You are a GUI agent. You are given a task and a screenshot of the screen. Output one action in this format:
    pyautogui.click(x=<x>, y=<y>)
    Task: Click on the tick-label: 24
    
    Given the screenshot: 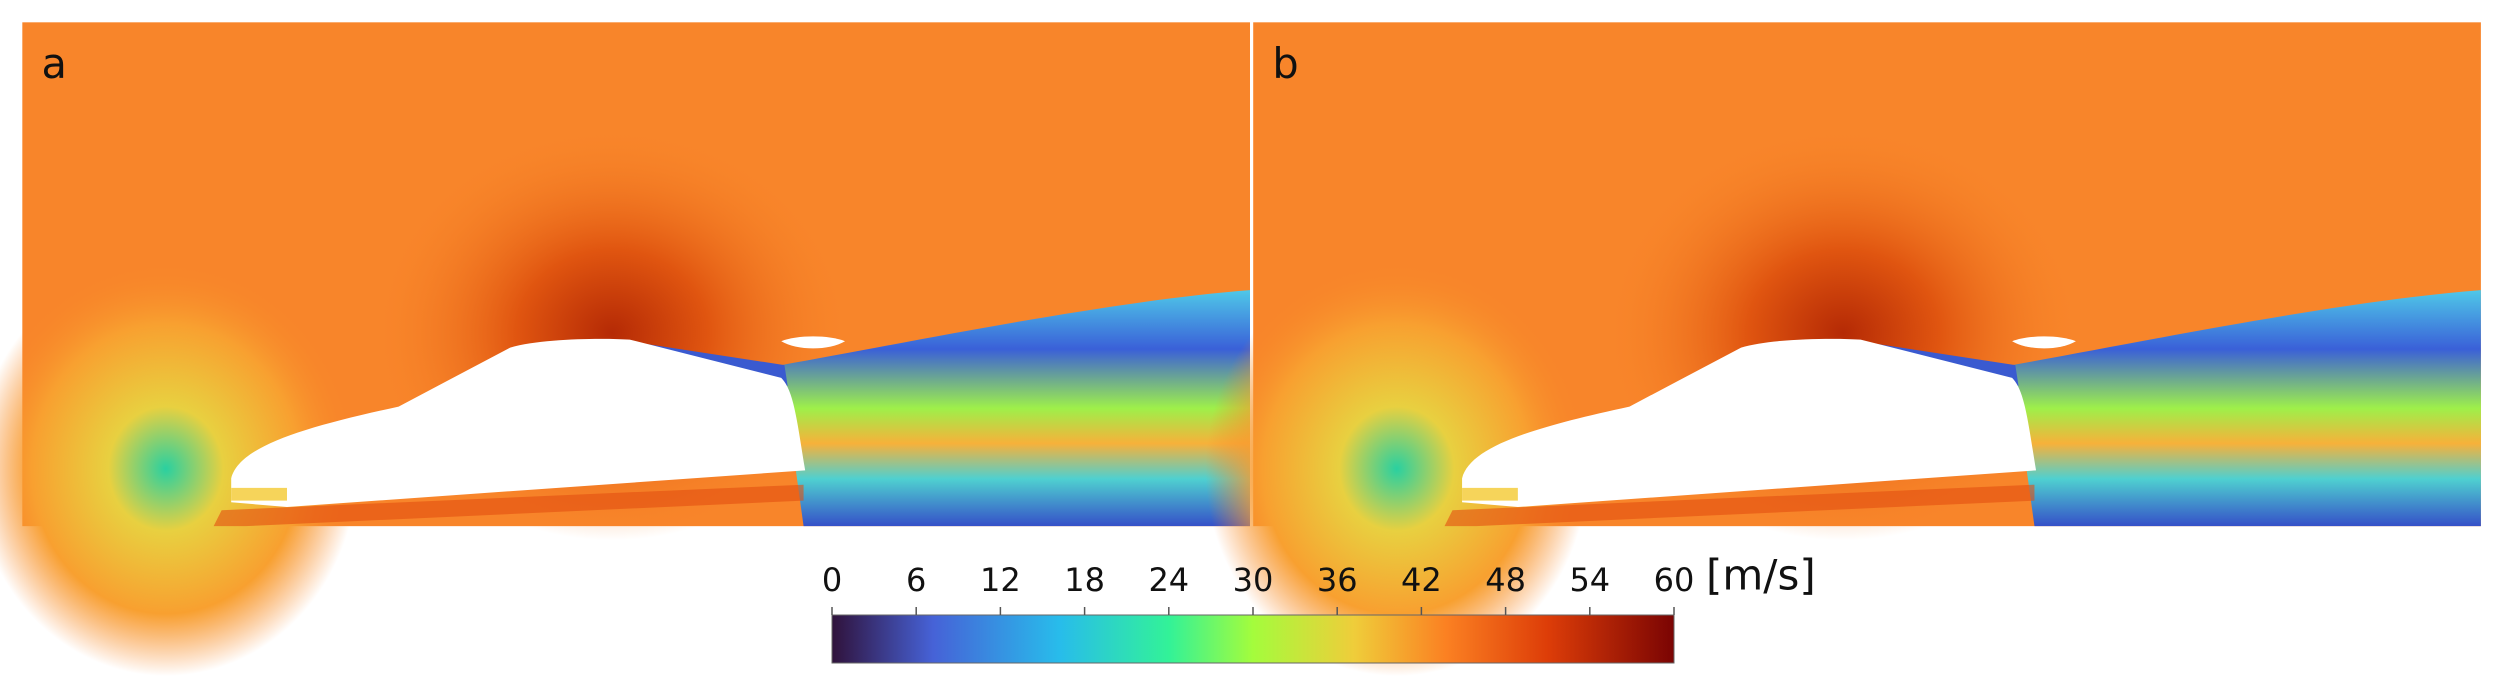 What is the action you would take?
    pyautogui.click(x=1168, y=580)
    